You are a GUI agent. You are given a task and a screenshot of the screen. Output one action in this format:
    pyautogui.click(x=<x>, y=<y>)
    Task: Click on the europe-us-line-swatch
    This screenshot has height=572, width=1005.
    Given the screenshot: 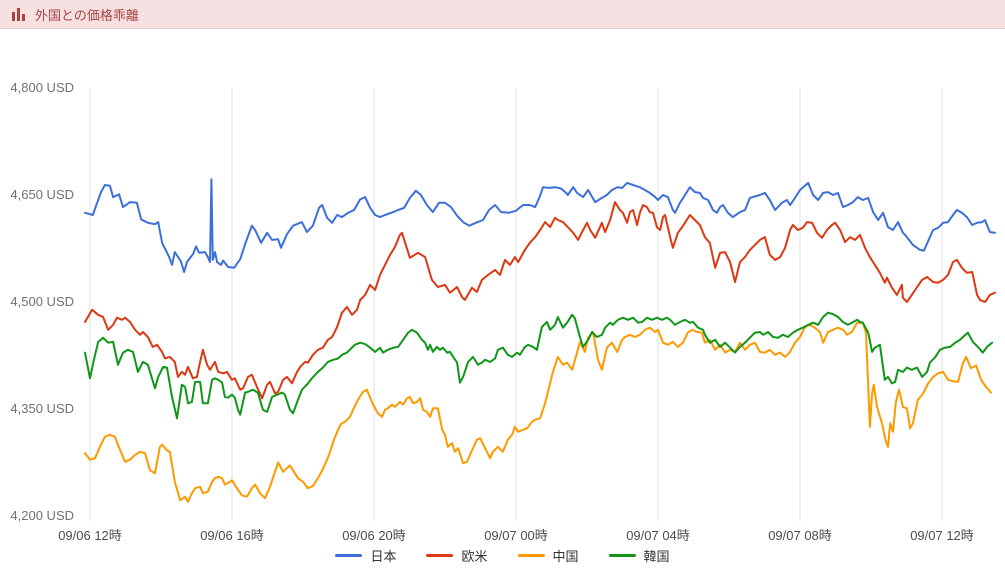 What is the action you would take?
    pyautogui.click(x=440, y=555)
    